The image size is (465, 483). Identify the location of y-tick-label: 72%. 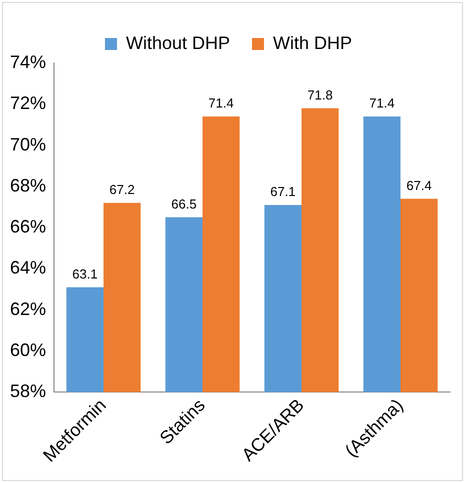
(28, 103).